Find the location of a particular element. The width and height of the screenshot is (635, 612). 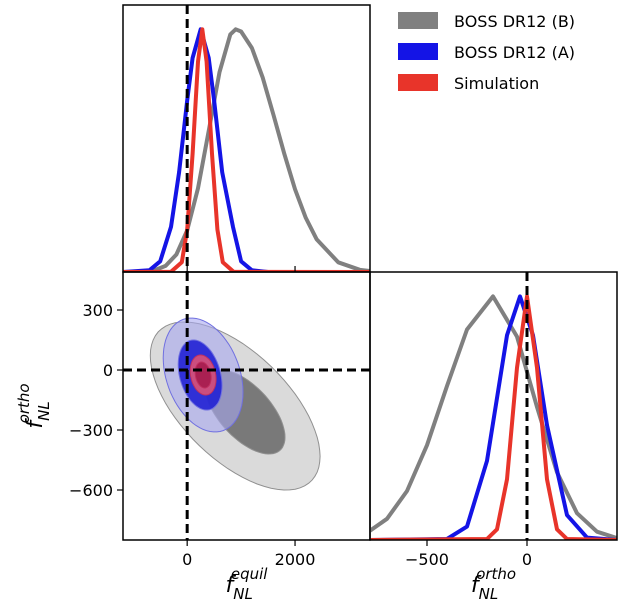

legend-label: Simulation is located at coordinates (496, 83).